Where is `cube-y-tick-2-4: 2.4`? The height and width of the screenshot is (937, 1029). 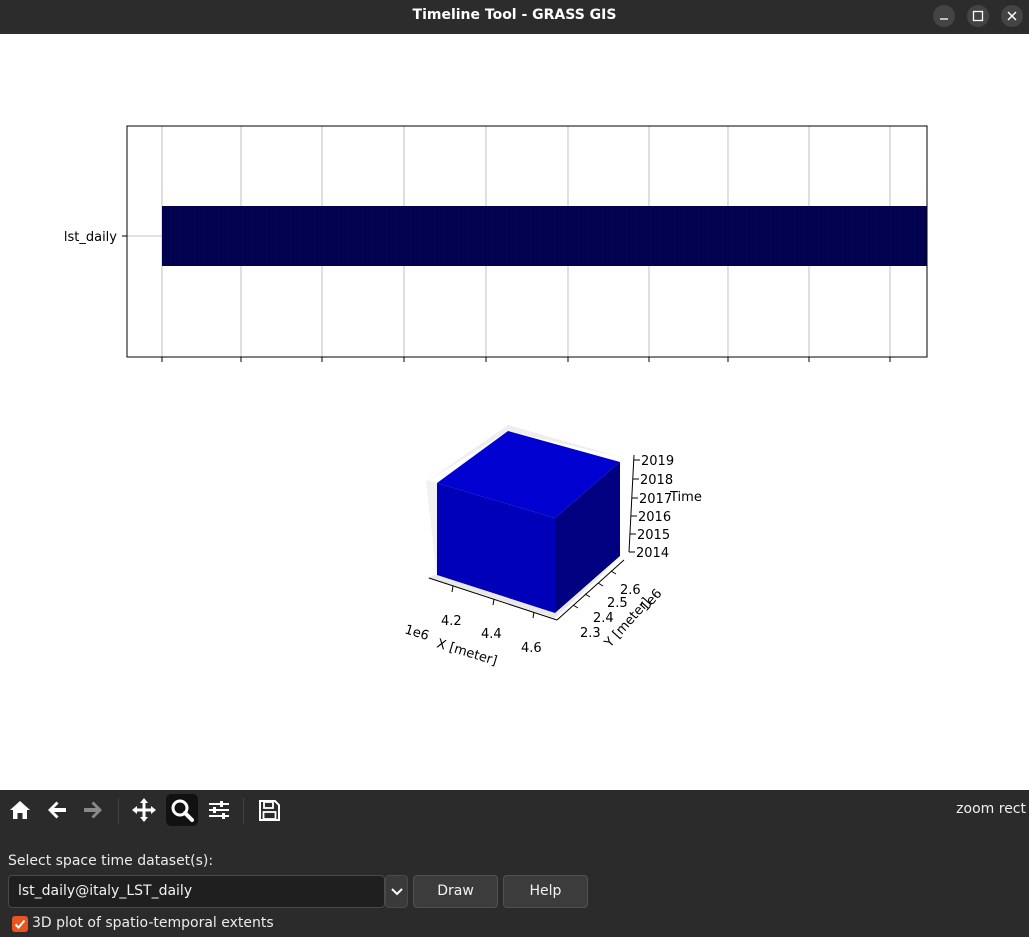
cube-y-tick-2-4: 2.4 is located at coordinates (603, 618).